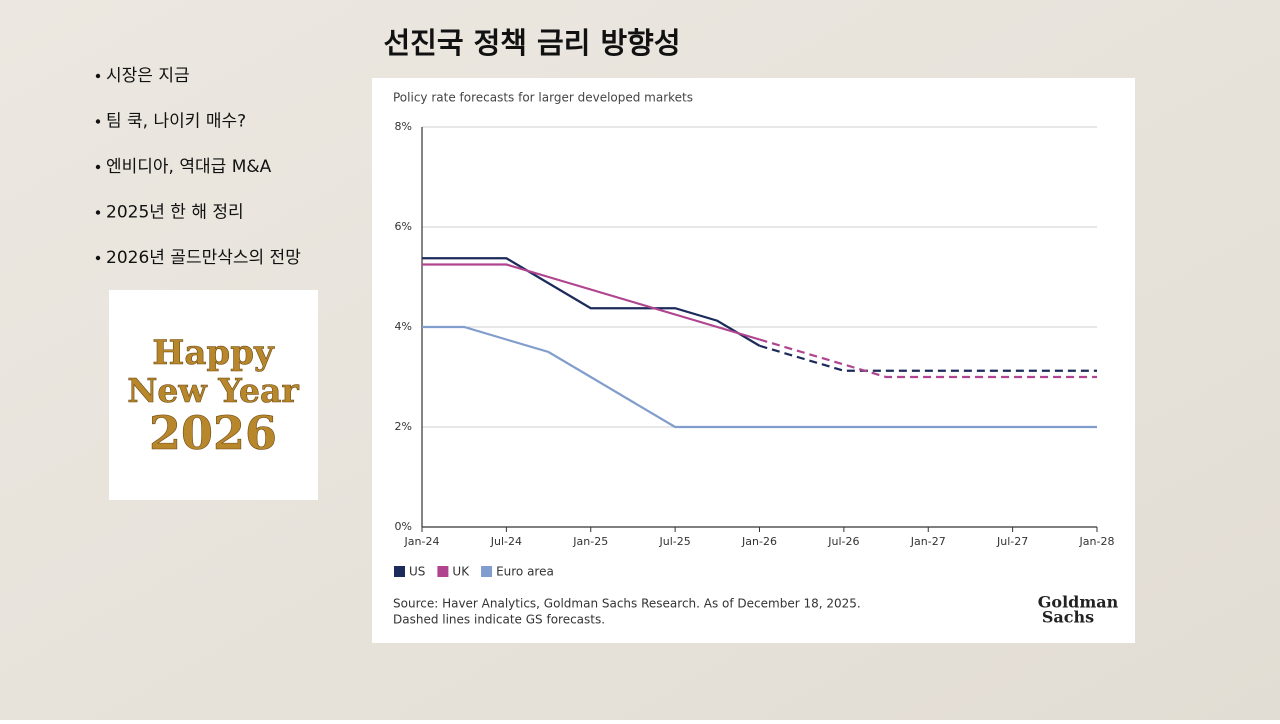  Describe the element at coordinates (1078, 602) in the screenshot. I see `logo: Goldman` at that location.